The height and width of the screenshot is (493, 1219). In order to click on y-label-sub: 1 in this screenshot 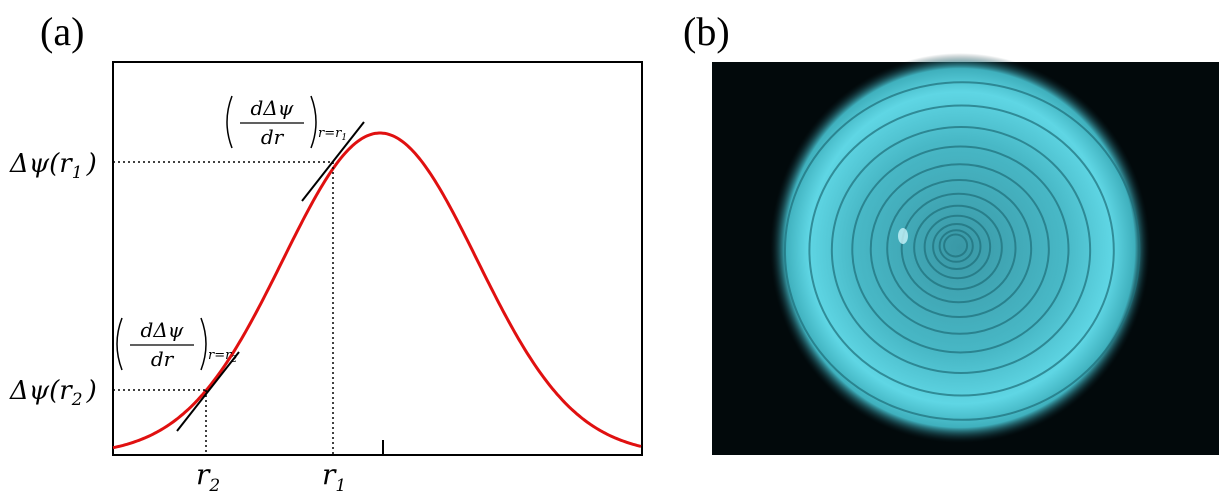, I will do `click(77, 173)`.